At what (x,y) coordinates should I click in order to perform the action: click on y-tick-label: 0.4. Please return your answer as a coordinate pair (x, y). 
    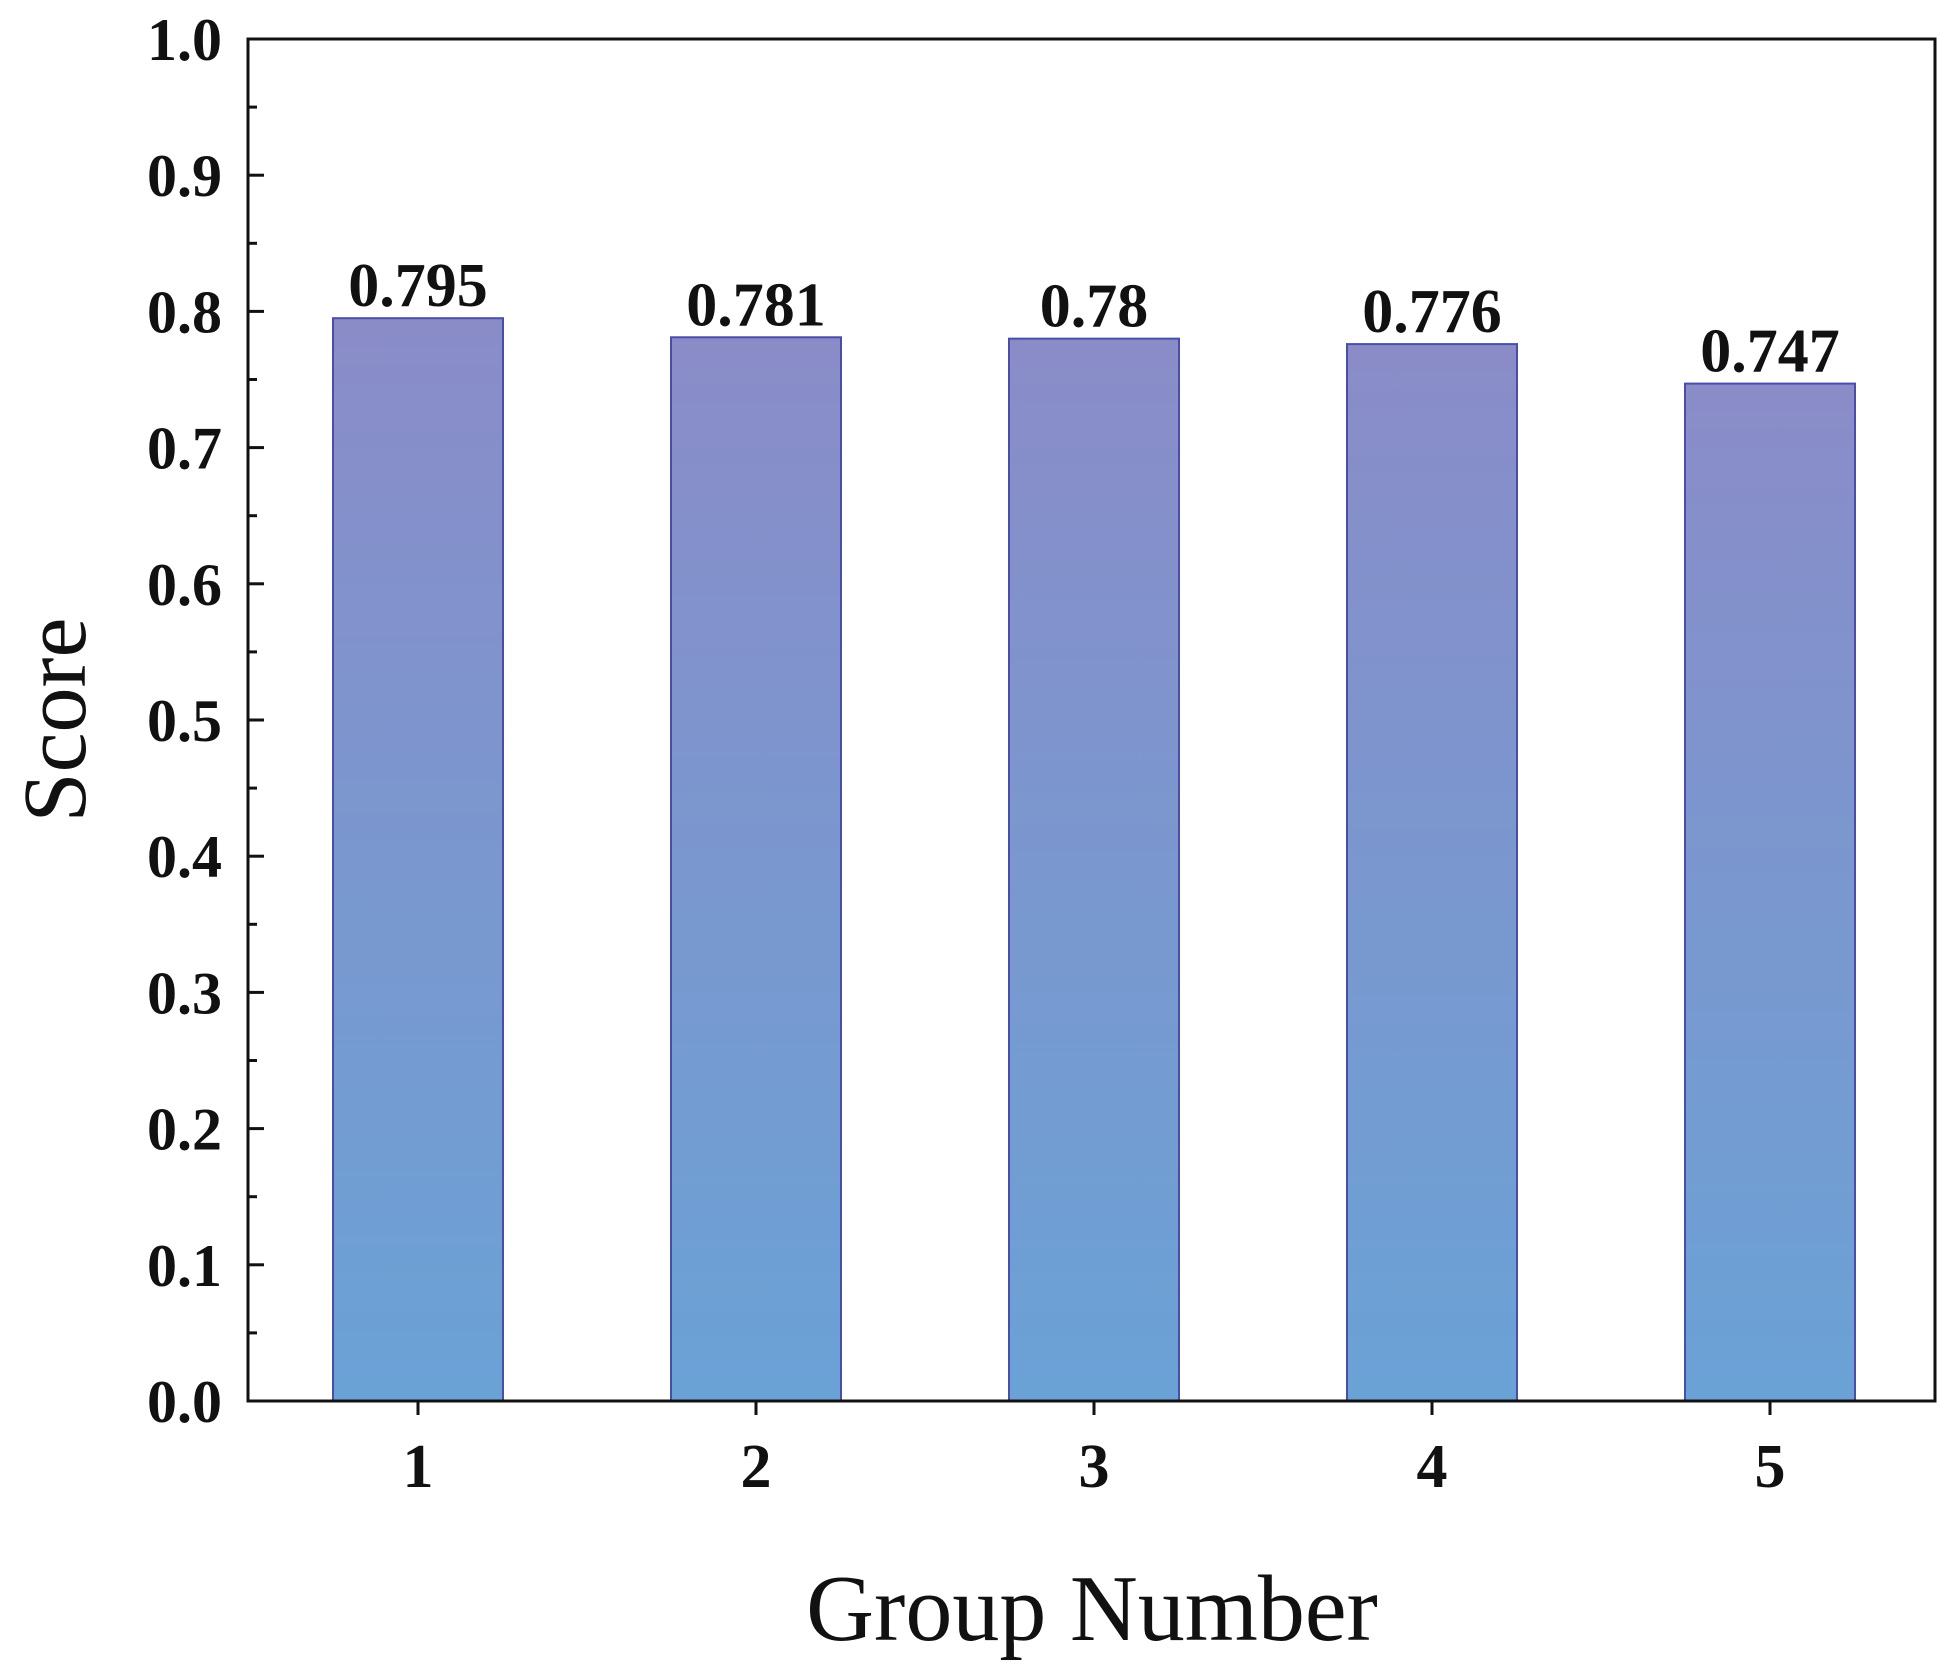
    Looking at the image, I should click on (184, 857).